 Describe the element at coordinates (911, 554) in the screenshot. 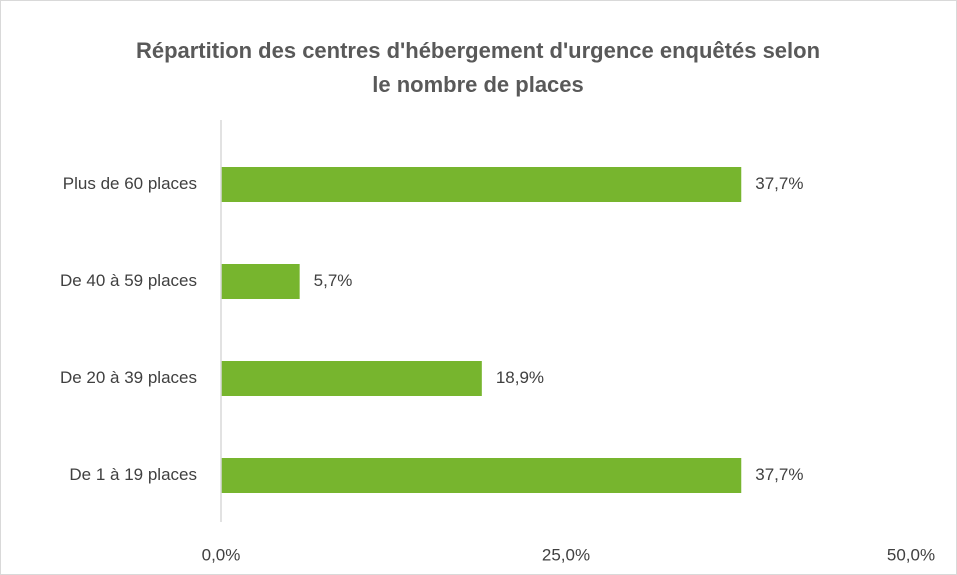

I see `x-tick-label: 50,0%` at that location.